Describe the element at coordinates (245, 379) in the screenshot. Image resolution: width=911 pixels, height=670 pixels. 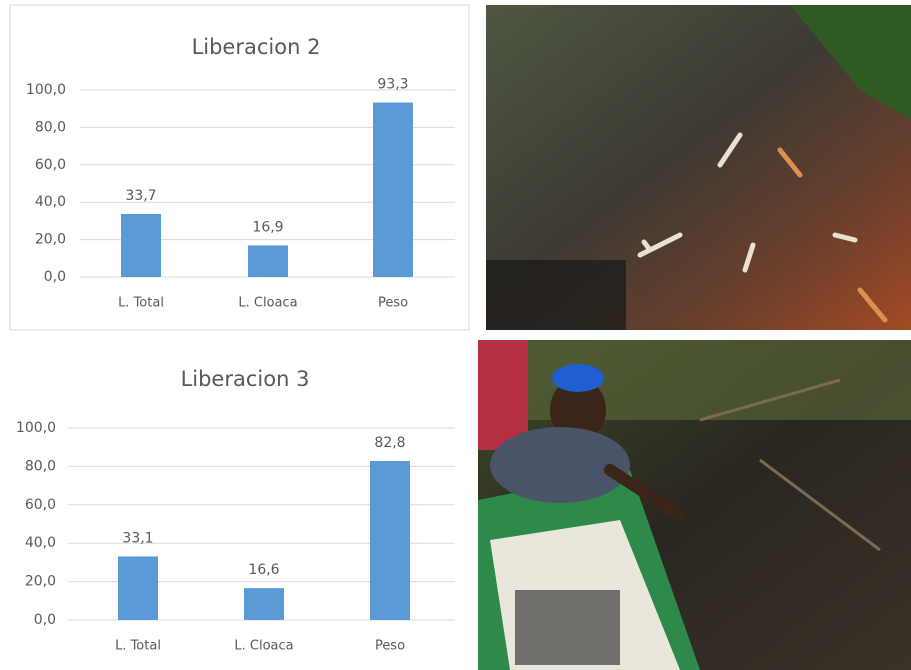
I see `chart-title: Liberacion 3` at that location.